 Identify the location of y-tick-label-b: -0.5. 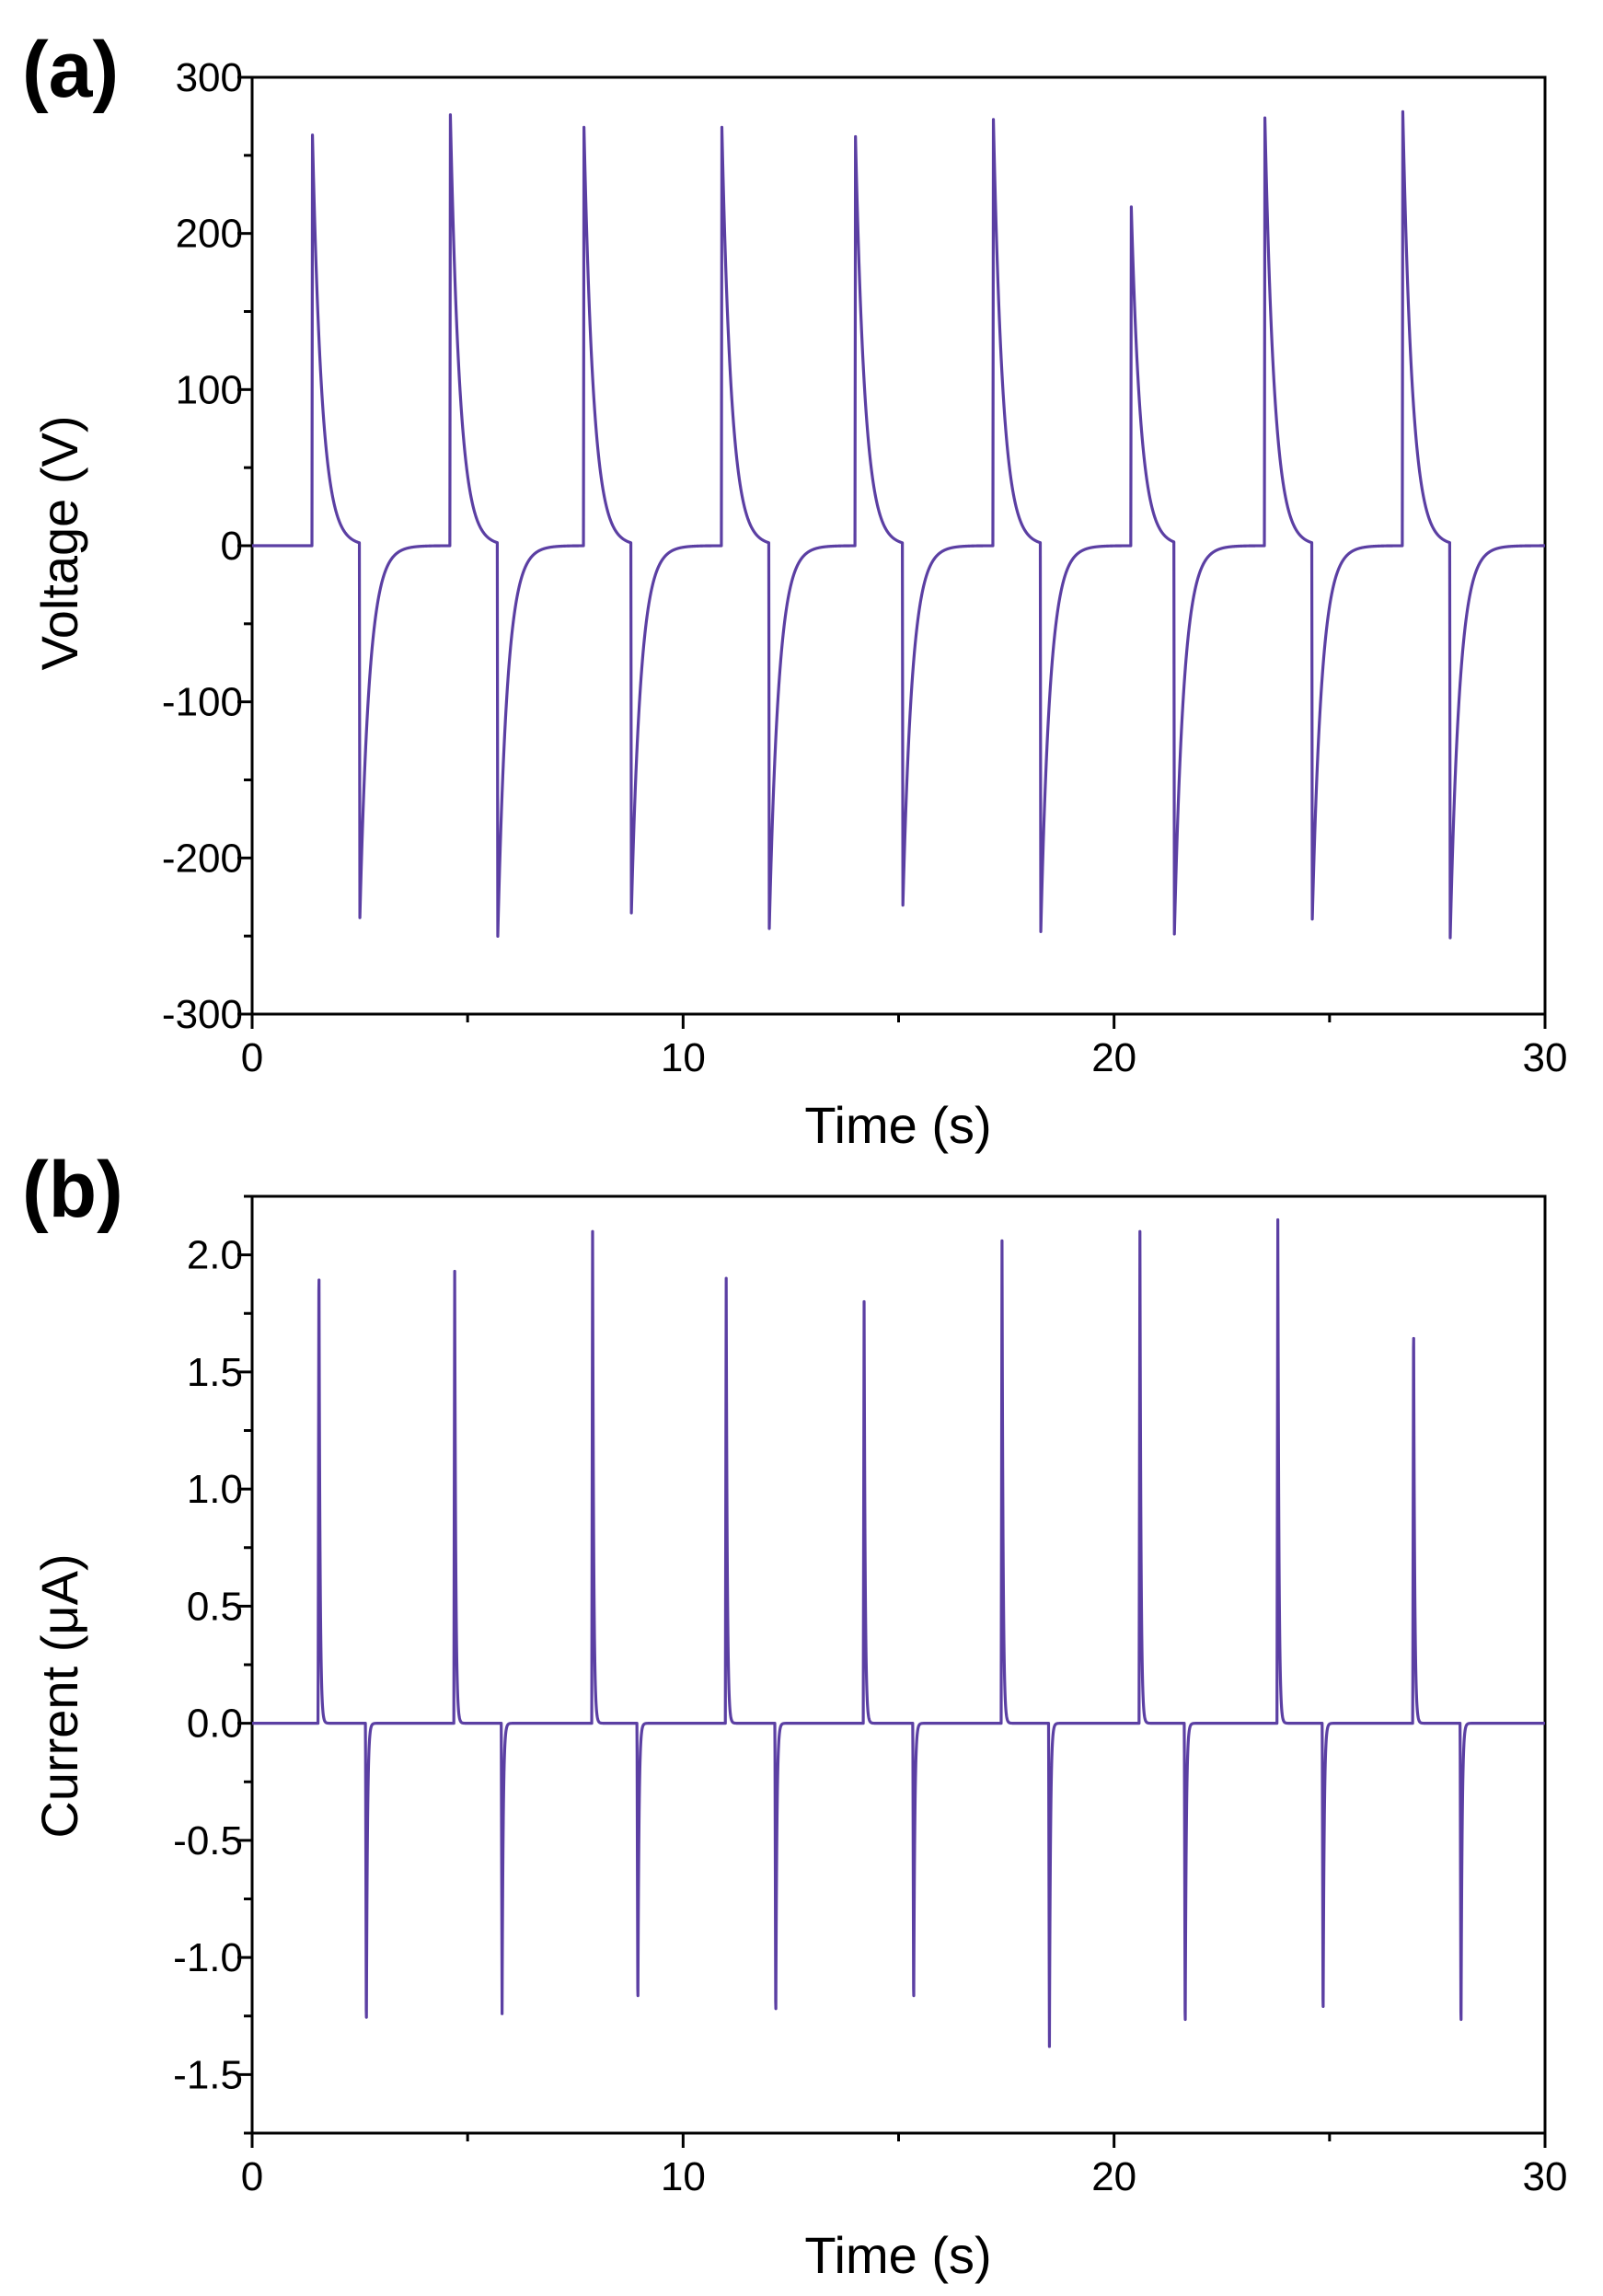
(208, 1841).